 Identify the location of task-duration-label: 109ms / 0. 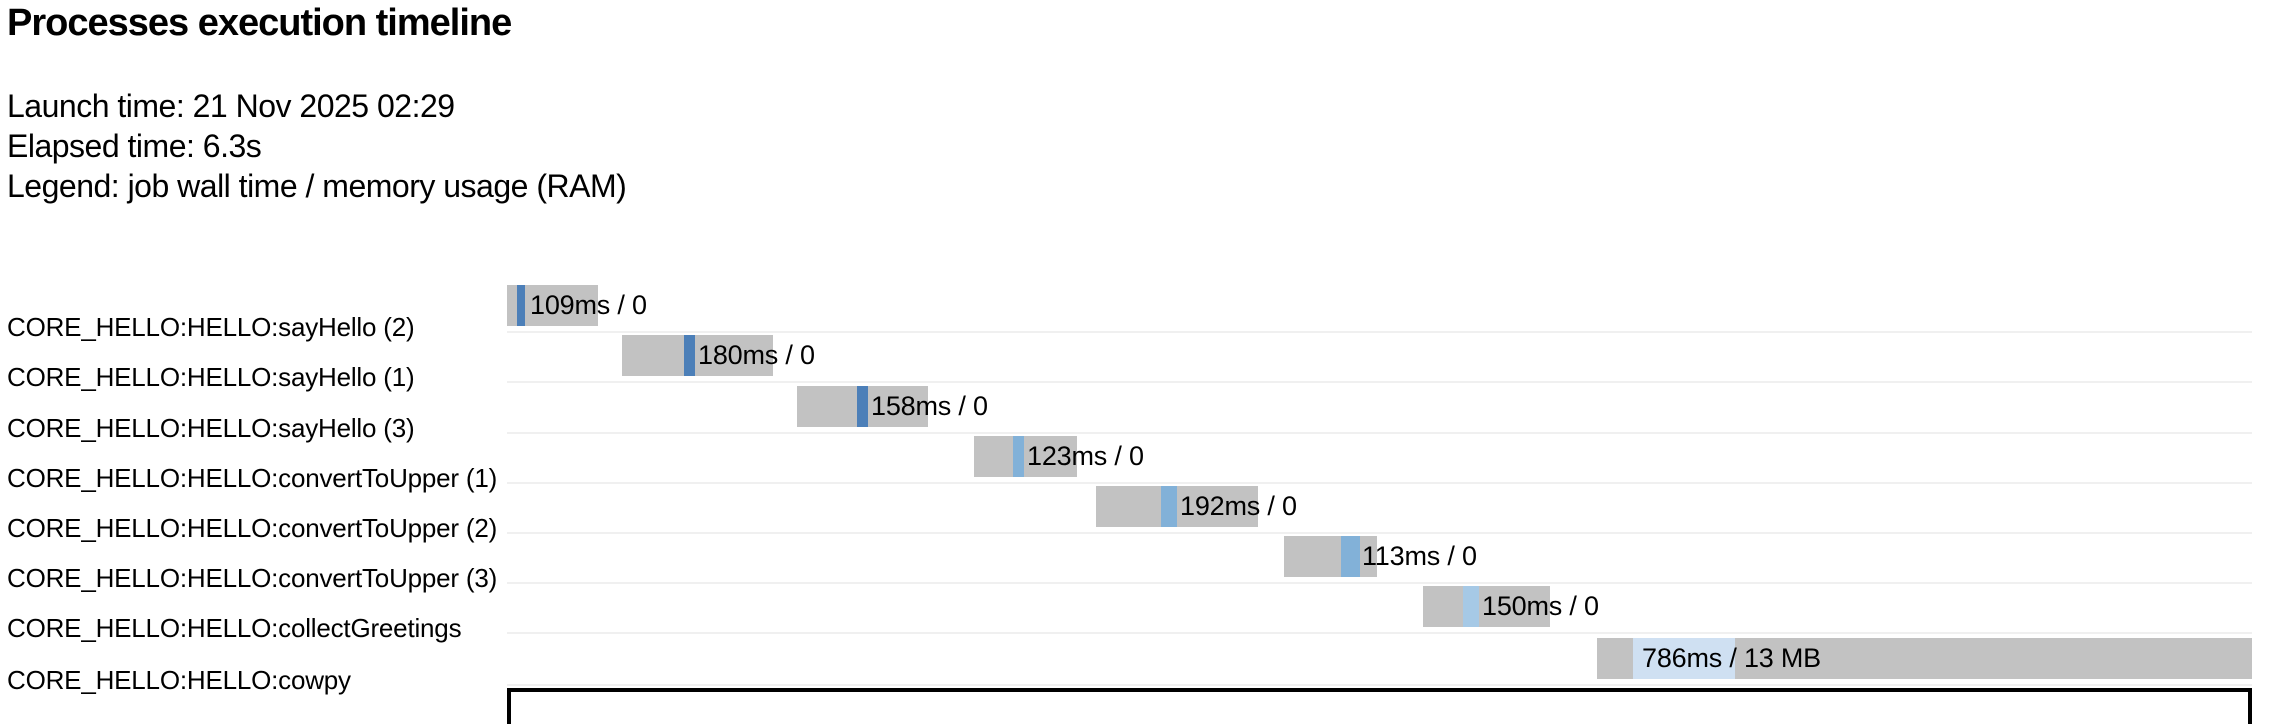
(588, 305).